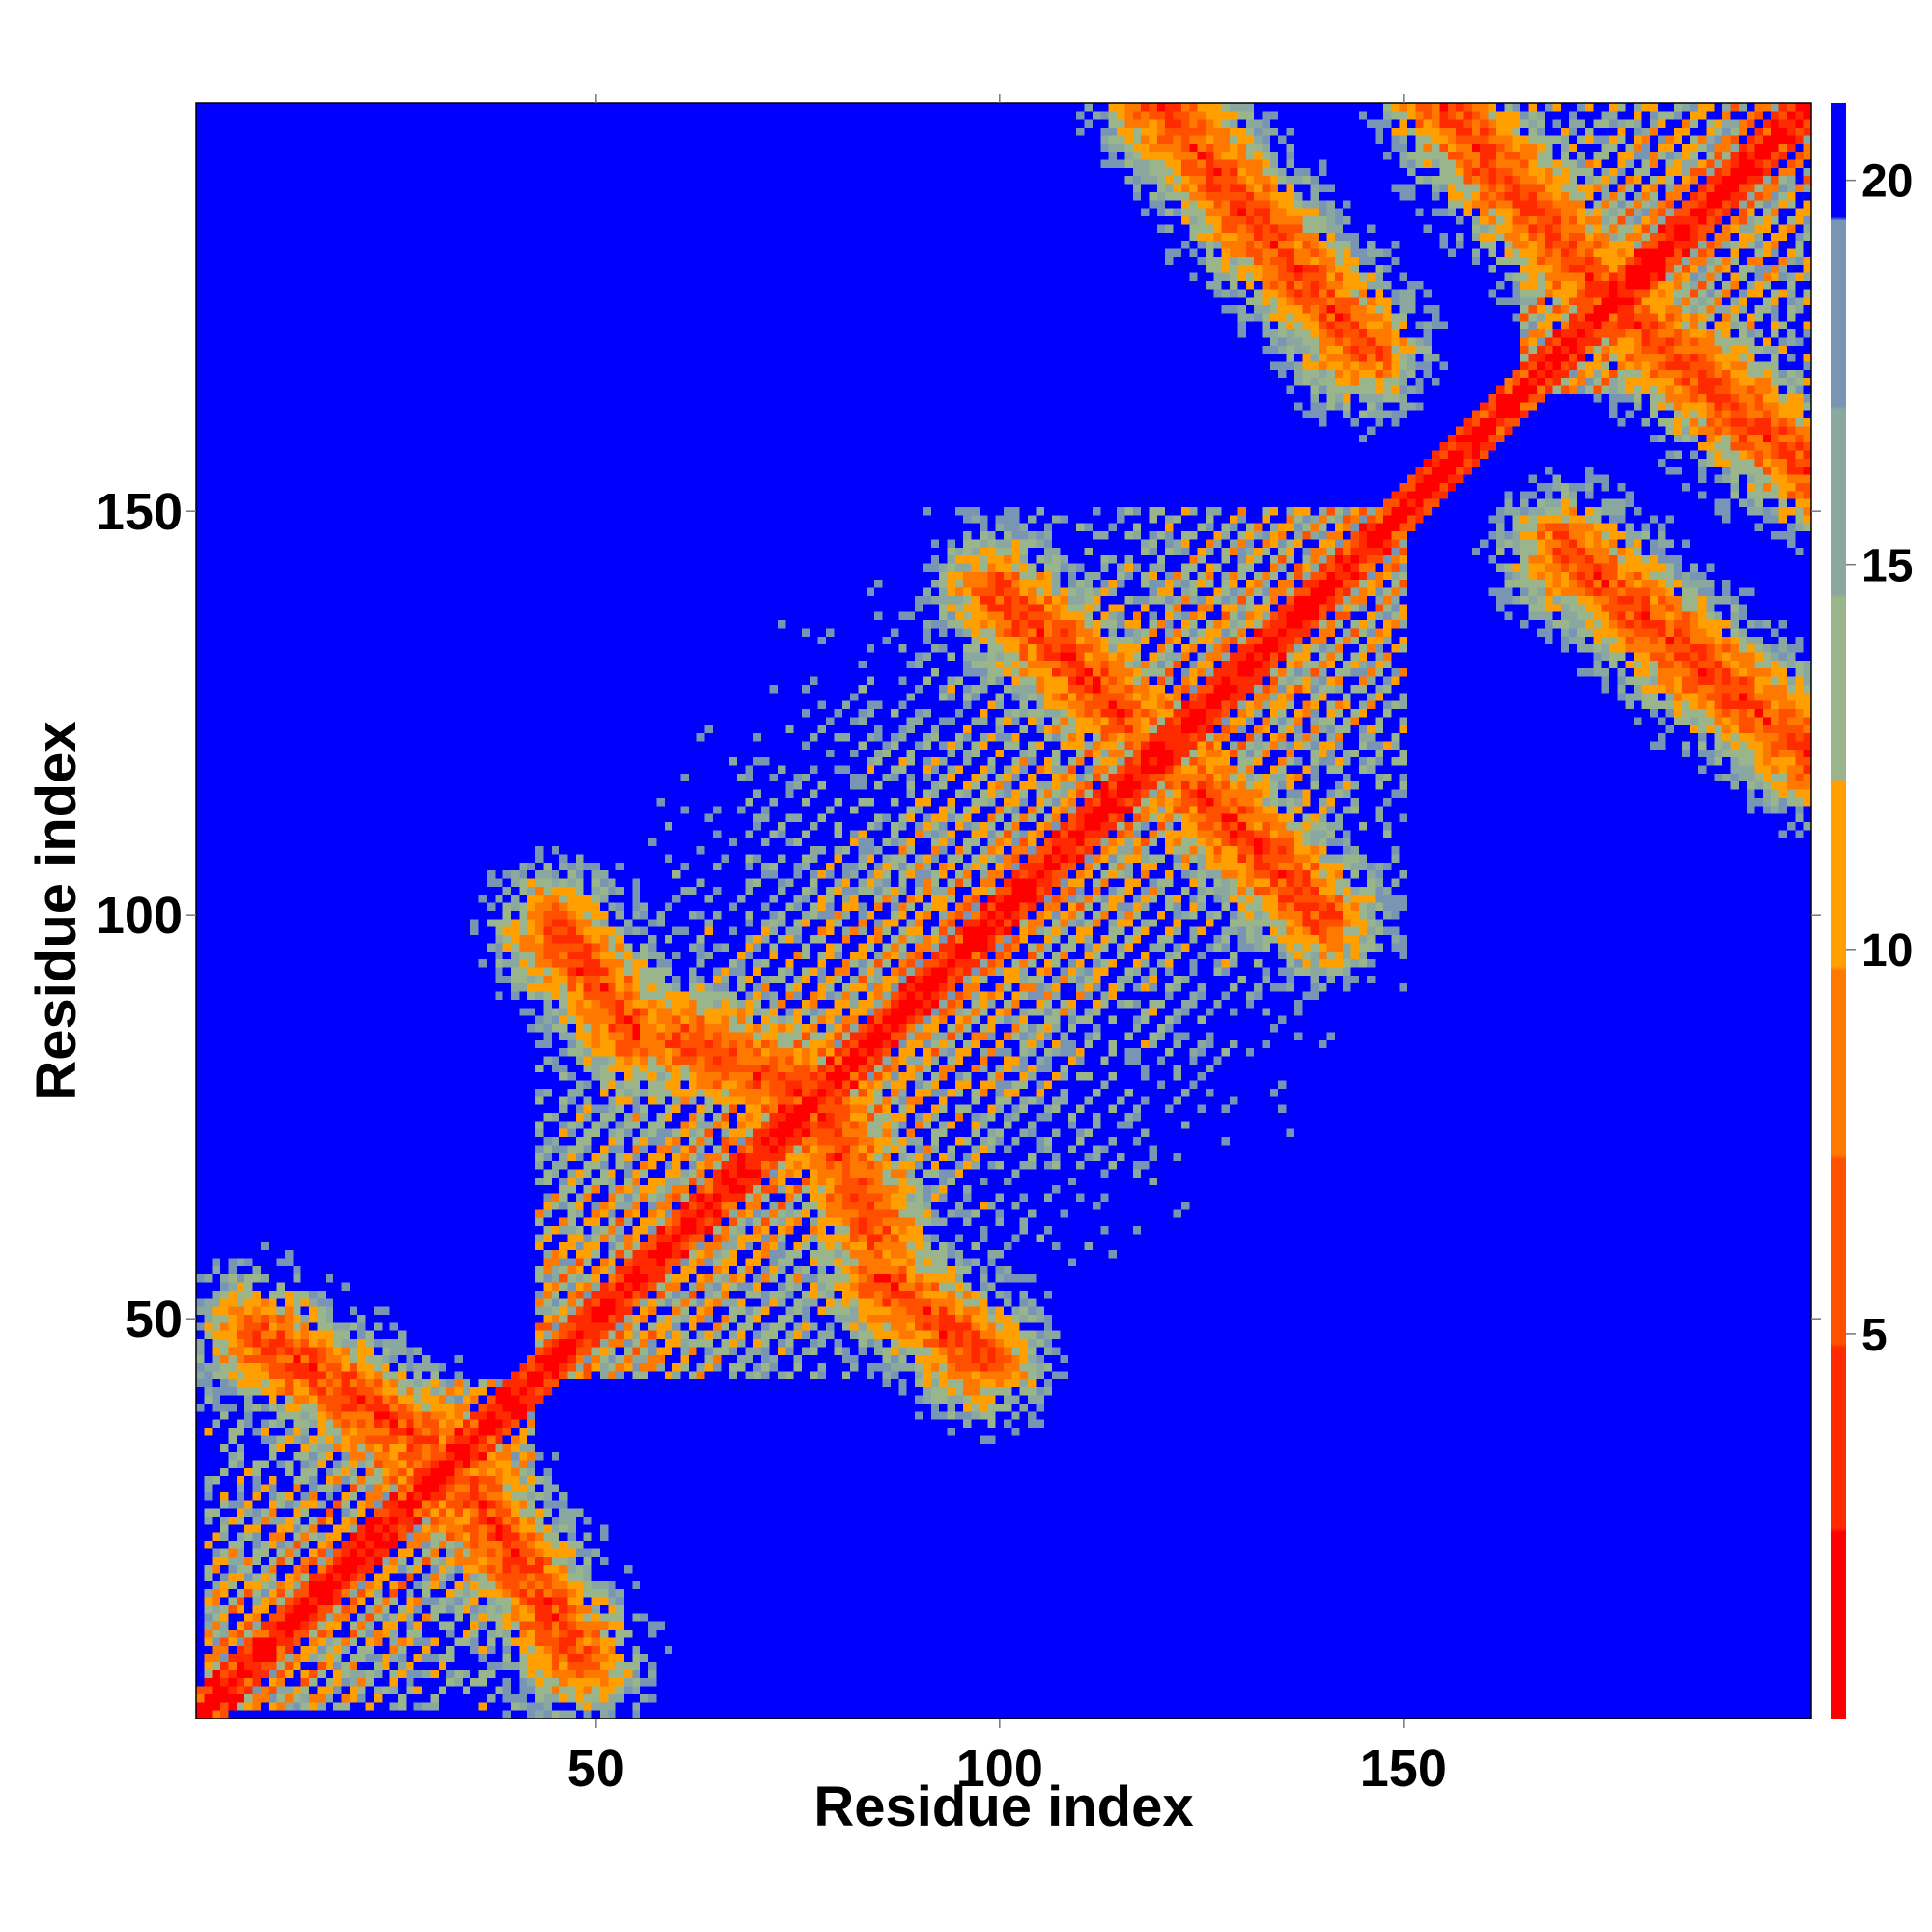 This screenshot has width=1932, height=1932. What do you see at coordinates (1874, 1335) in the screenshot?
I see `colorbar-tick-label: 5` at bounding box center [1874, 1335].